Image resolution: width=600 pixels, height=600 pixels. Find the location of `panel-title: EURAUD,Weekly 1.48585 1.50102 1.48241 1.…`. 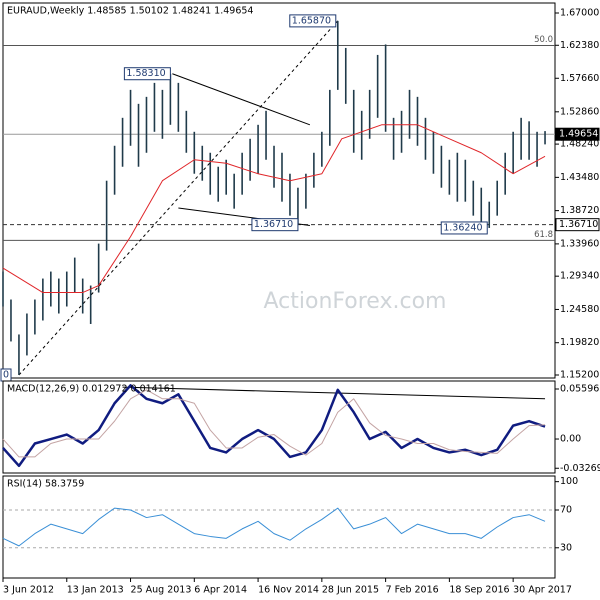

panel-title: EURAUD,Weekly 1.48585 1.50102 1.48241 1.… is located at coordinates (130, 11).